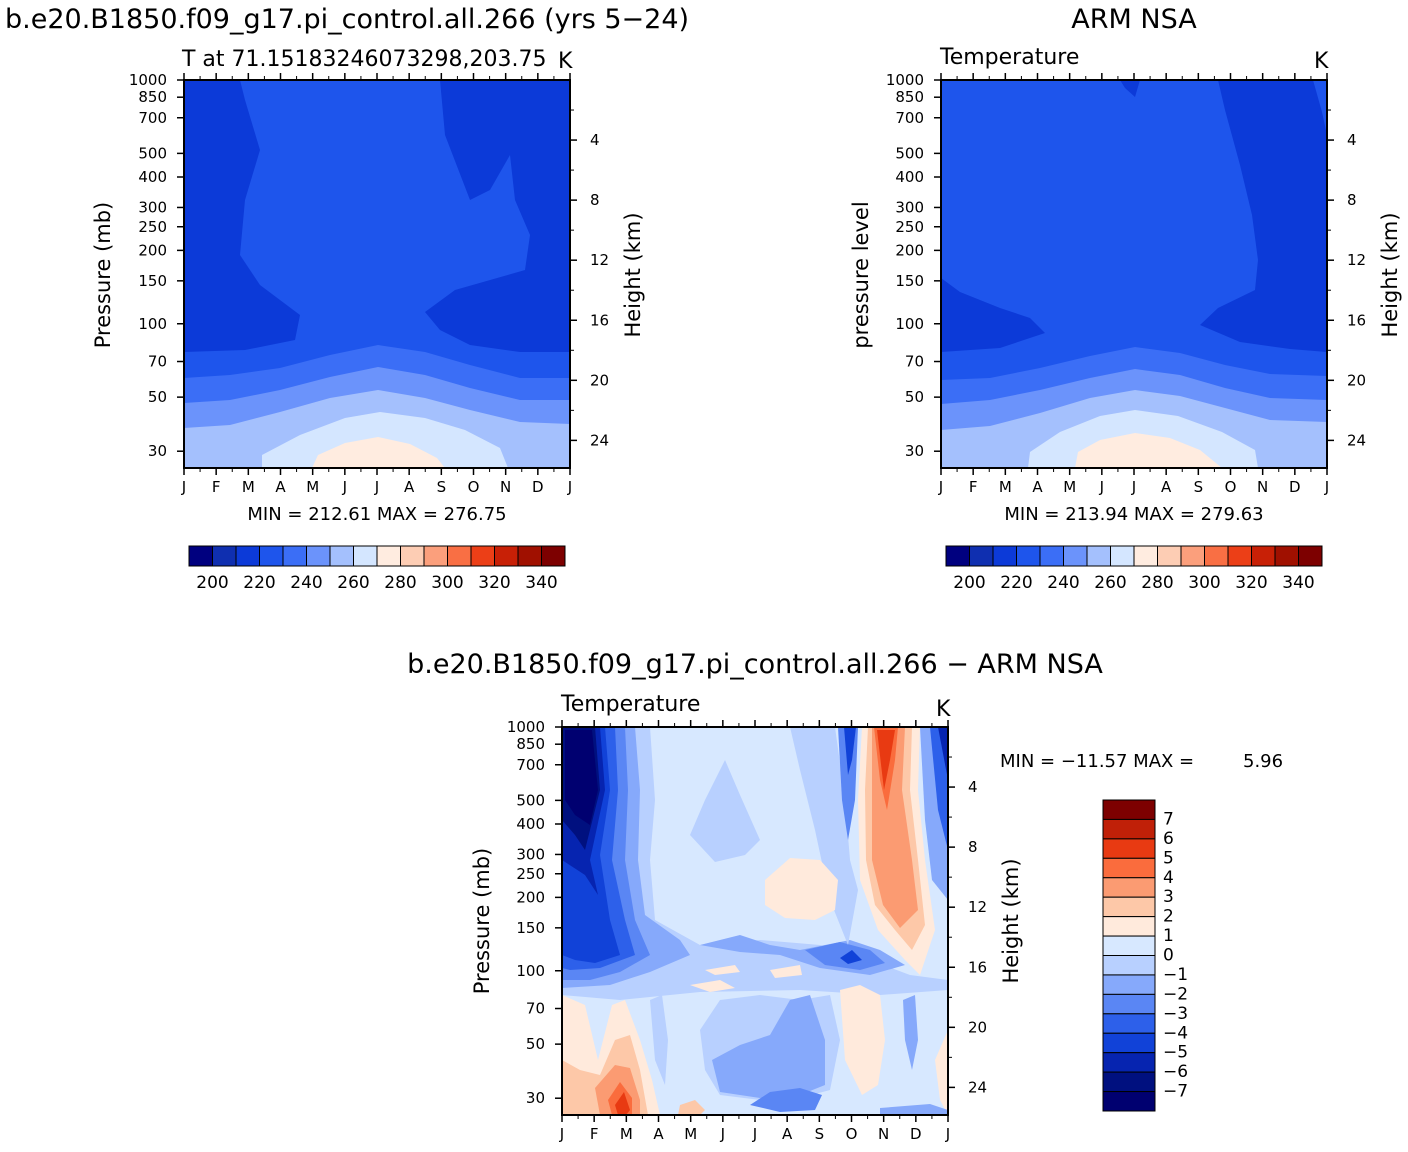 This screenshot has width=1408, height=1152. Describe the element at coordinates (862, 1040) in the screenshot. I see `pos-low-right` at that location.